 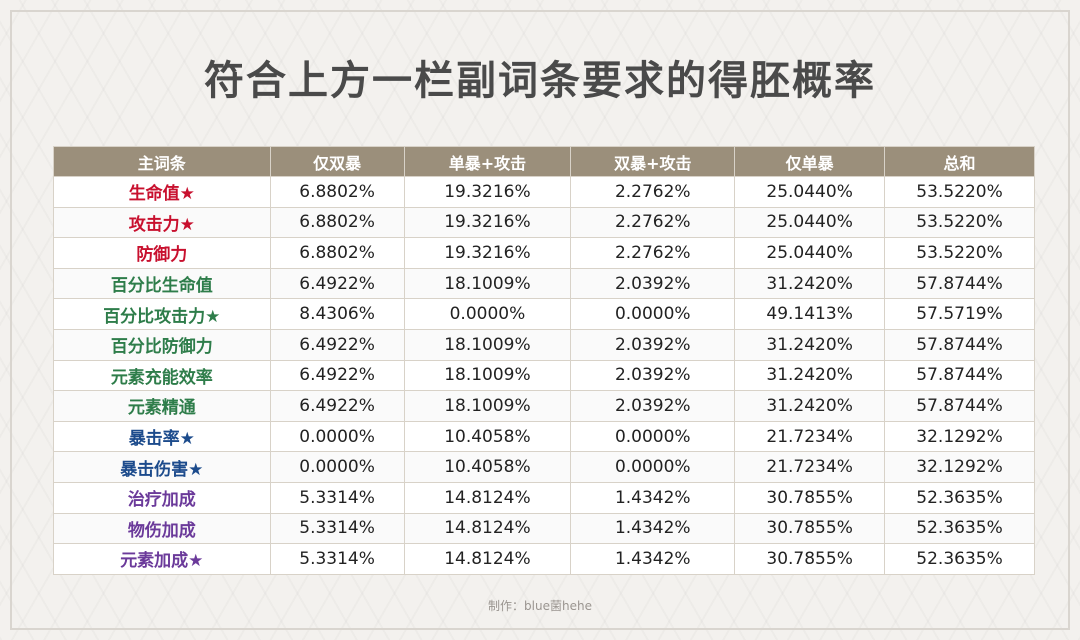 What do you see at coordinates (162, 283) in the screenshot?
I see `main-stat-name: 百分比生命值` at bounding box center [162, 283].